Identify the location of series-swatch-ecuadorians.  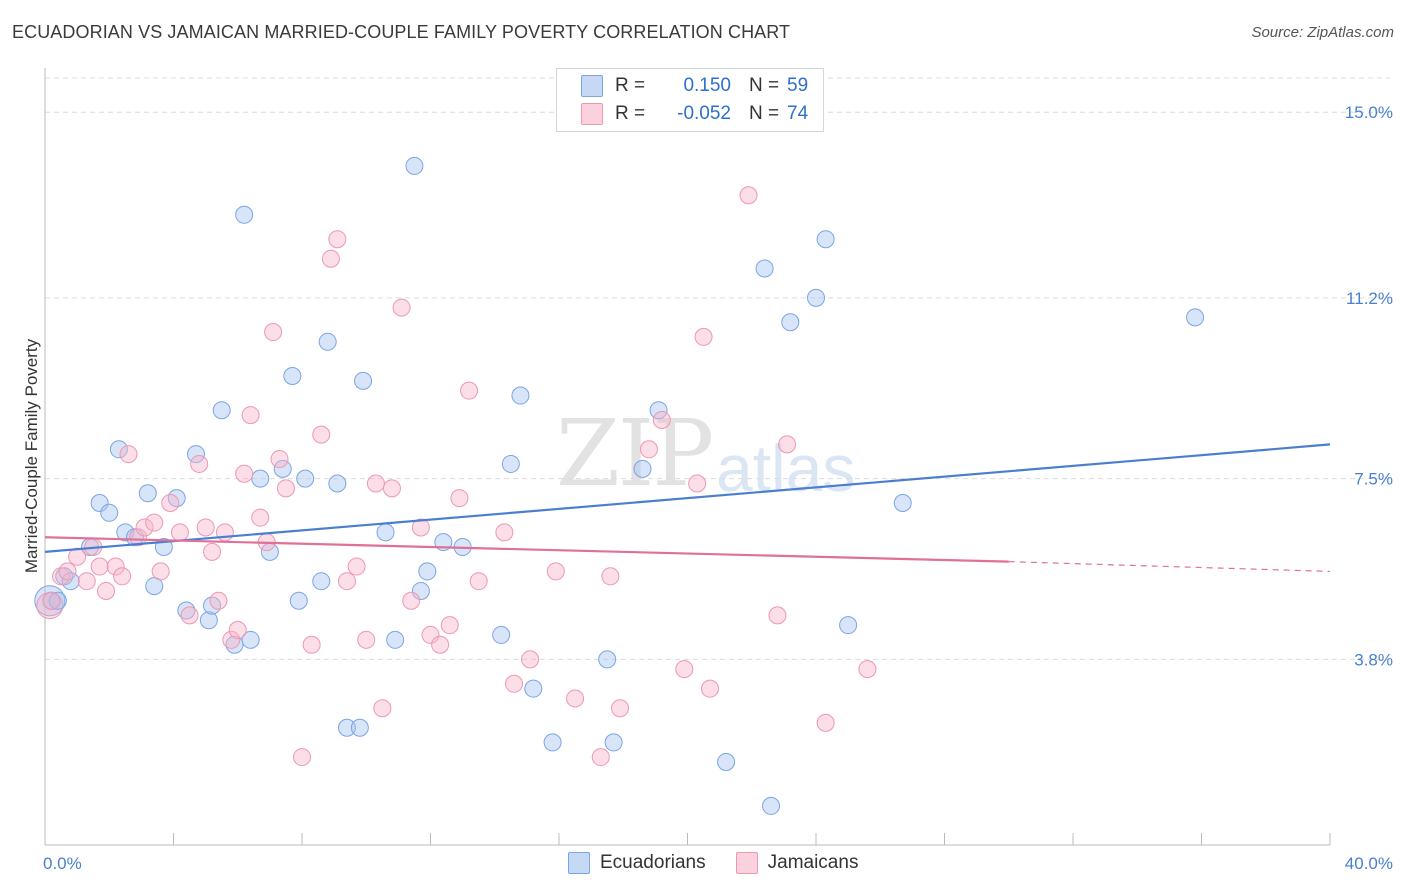
(579, 863).